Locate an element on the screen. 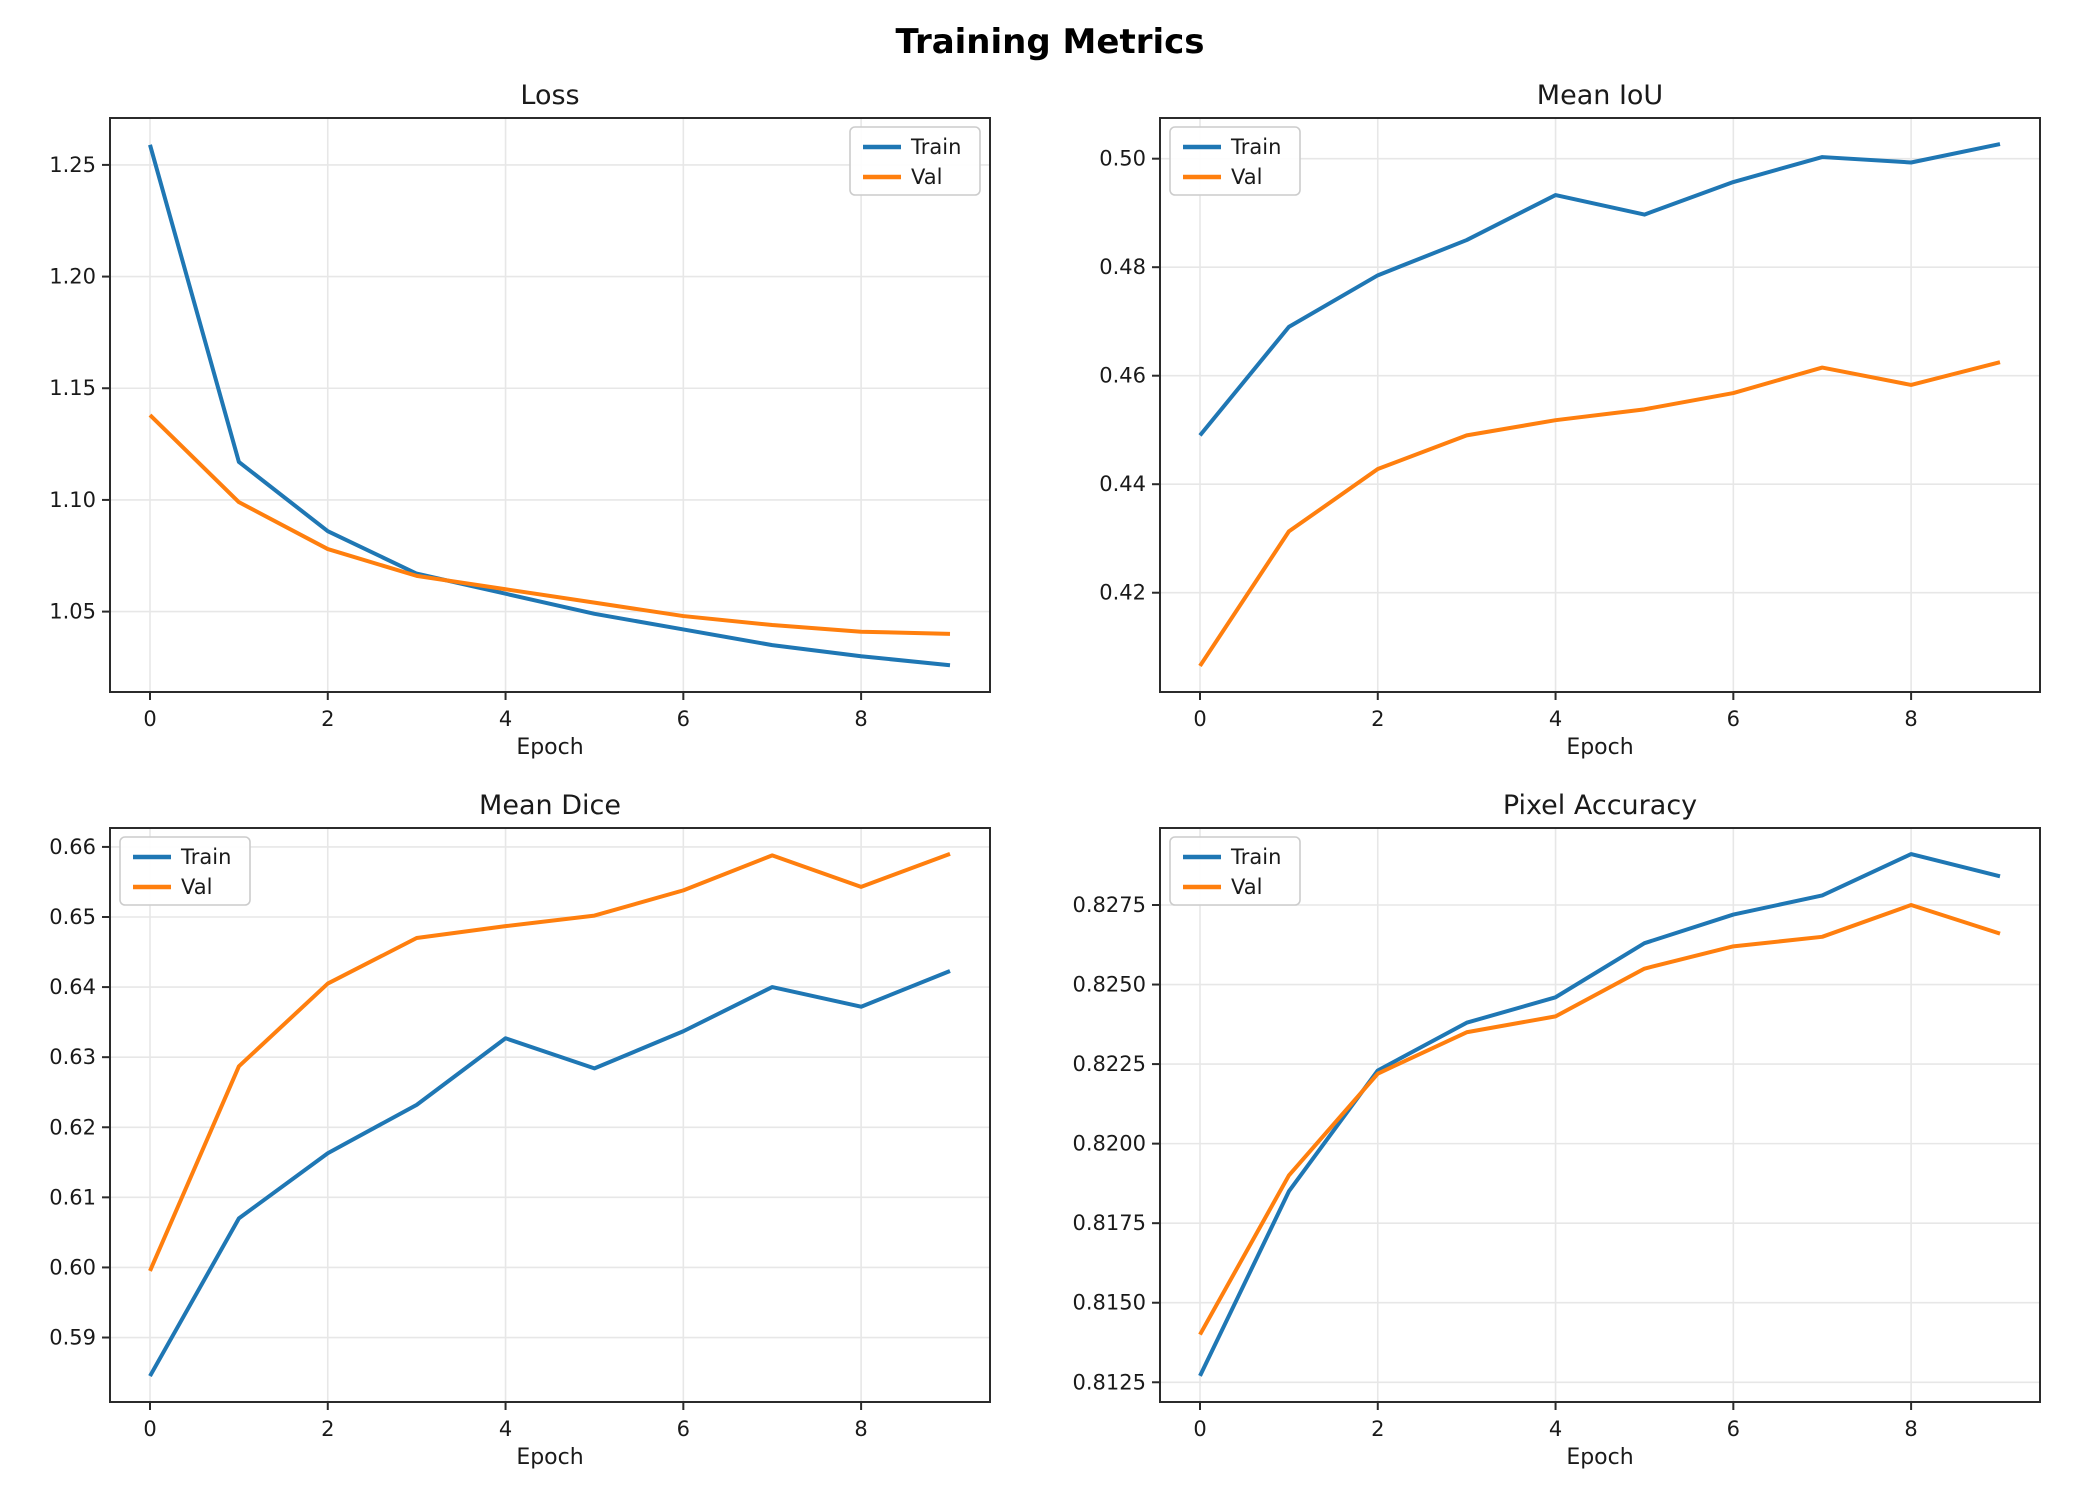  y-tick-label: 0.50 is located at coordinates (1122, 159).